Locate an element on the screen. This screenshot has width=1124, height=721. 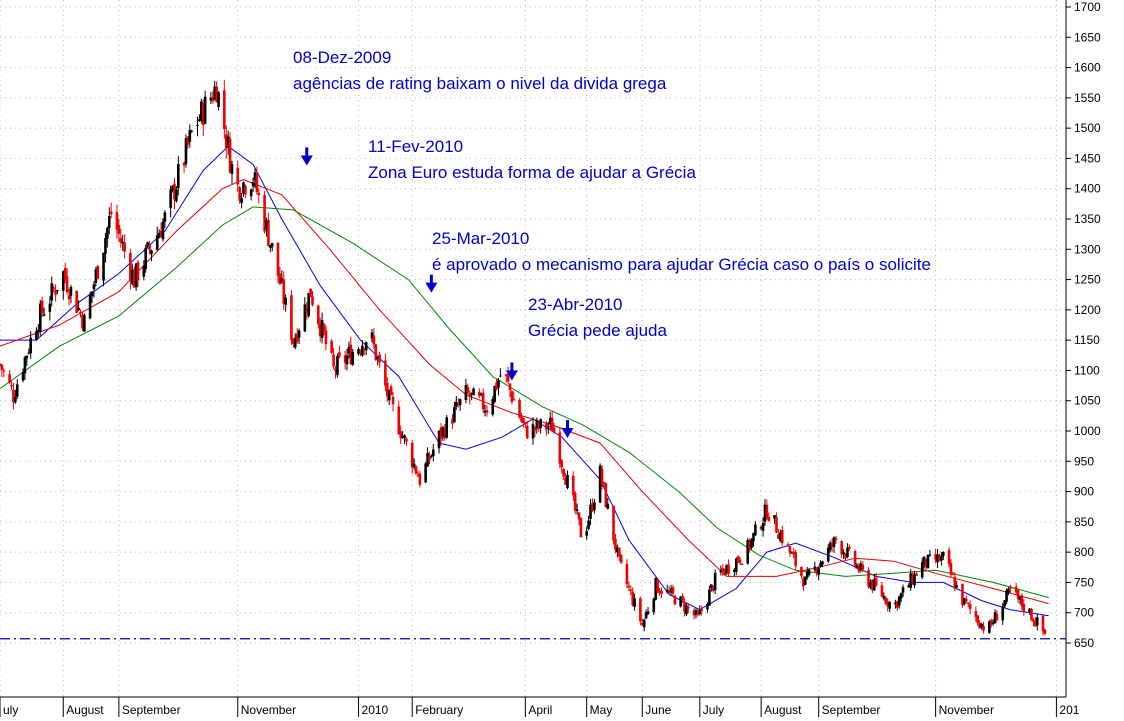
y-tick-label: 1250 is located at coordinates (1087, 280).